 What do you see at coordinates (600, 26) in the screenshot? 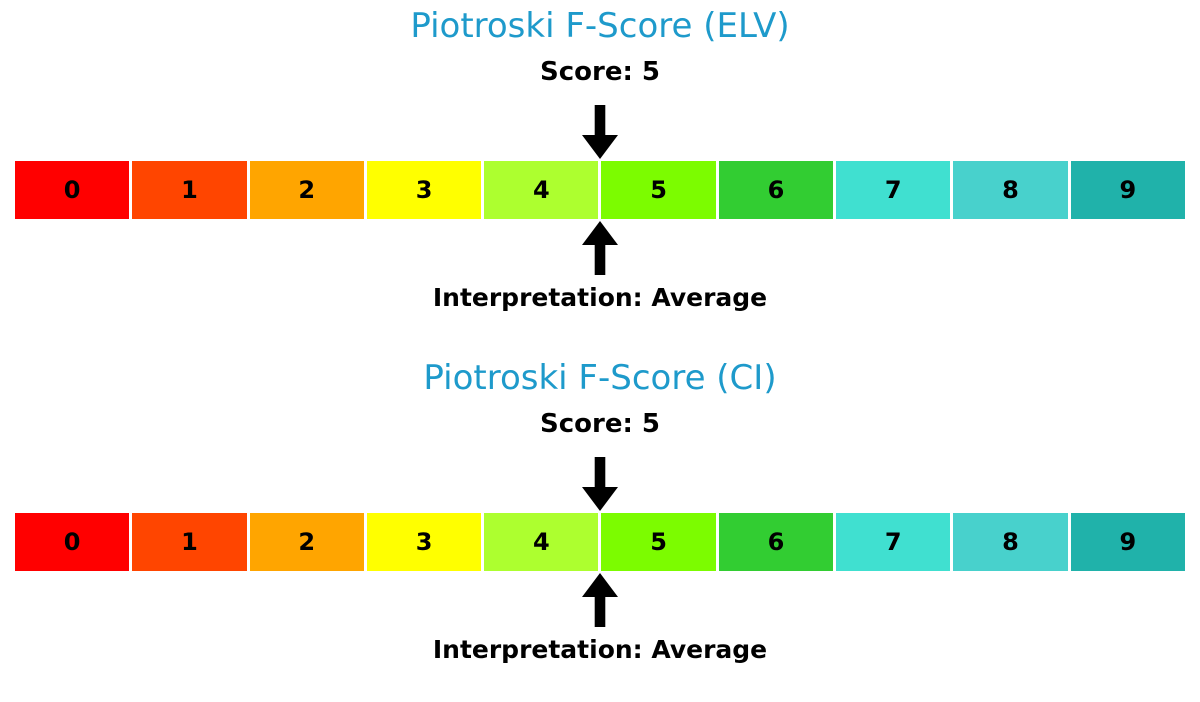
I see `chart-title: Piotroski F-Score (ELV)` at bounding box center [600, 26].